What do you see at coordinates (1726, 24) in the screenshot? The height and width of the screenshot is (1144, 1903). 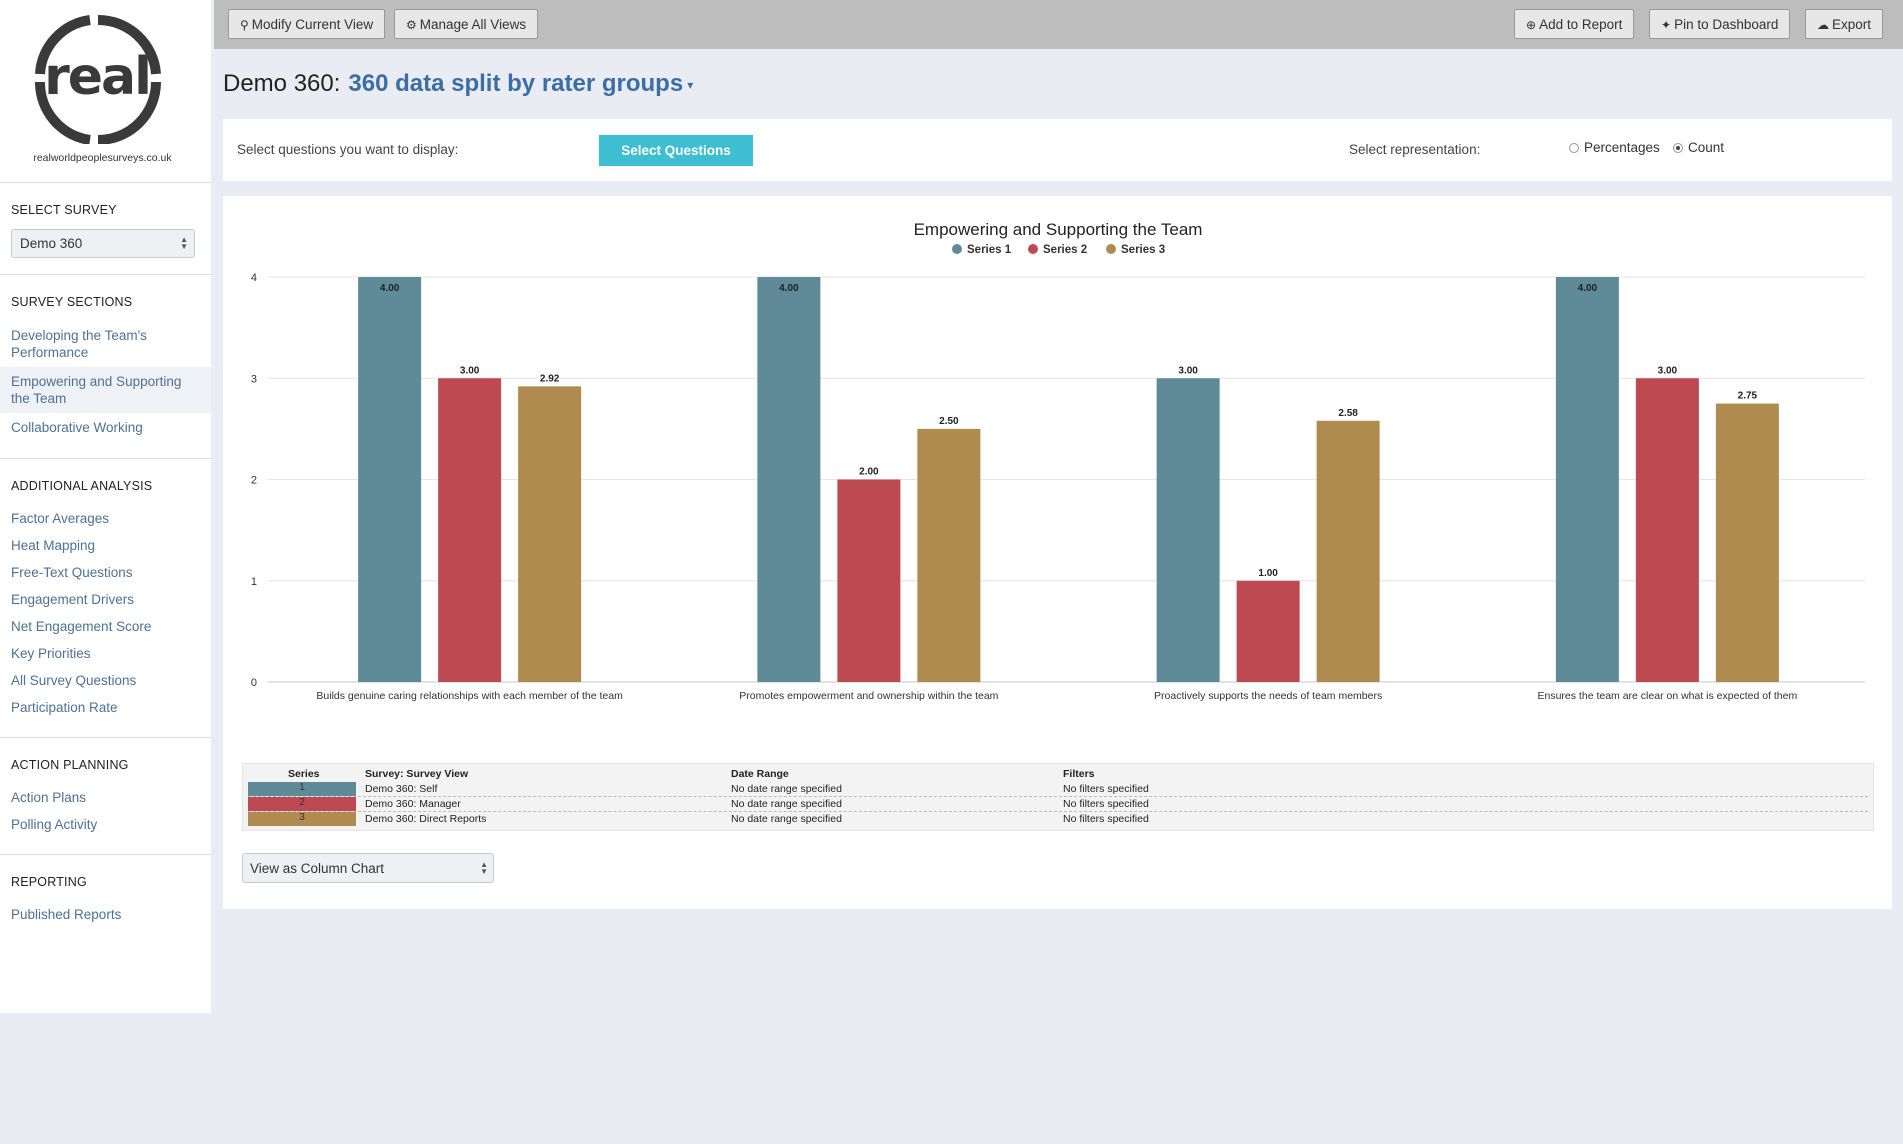 I see `pin-dashboard-label: Pin to Dashboard` at bounding box center [1726, 24].